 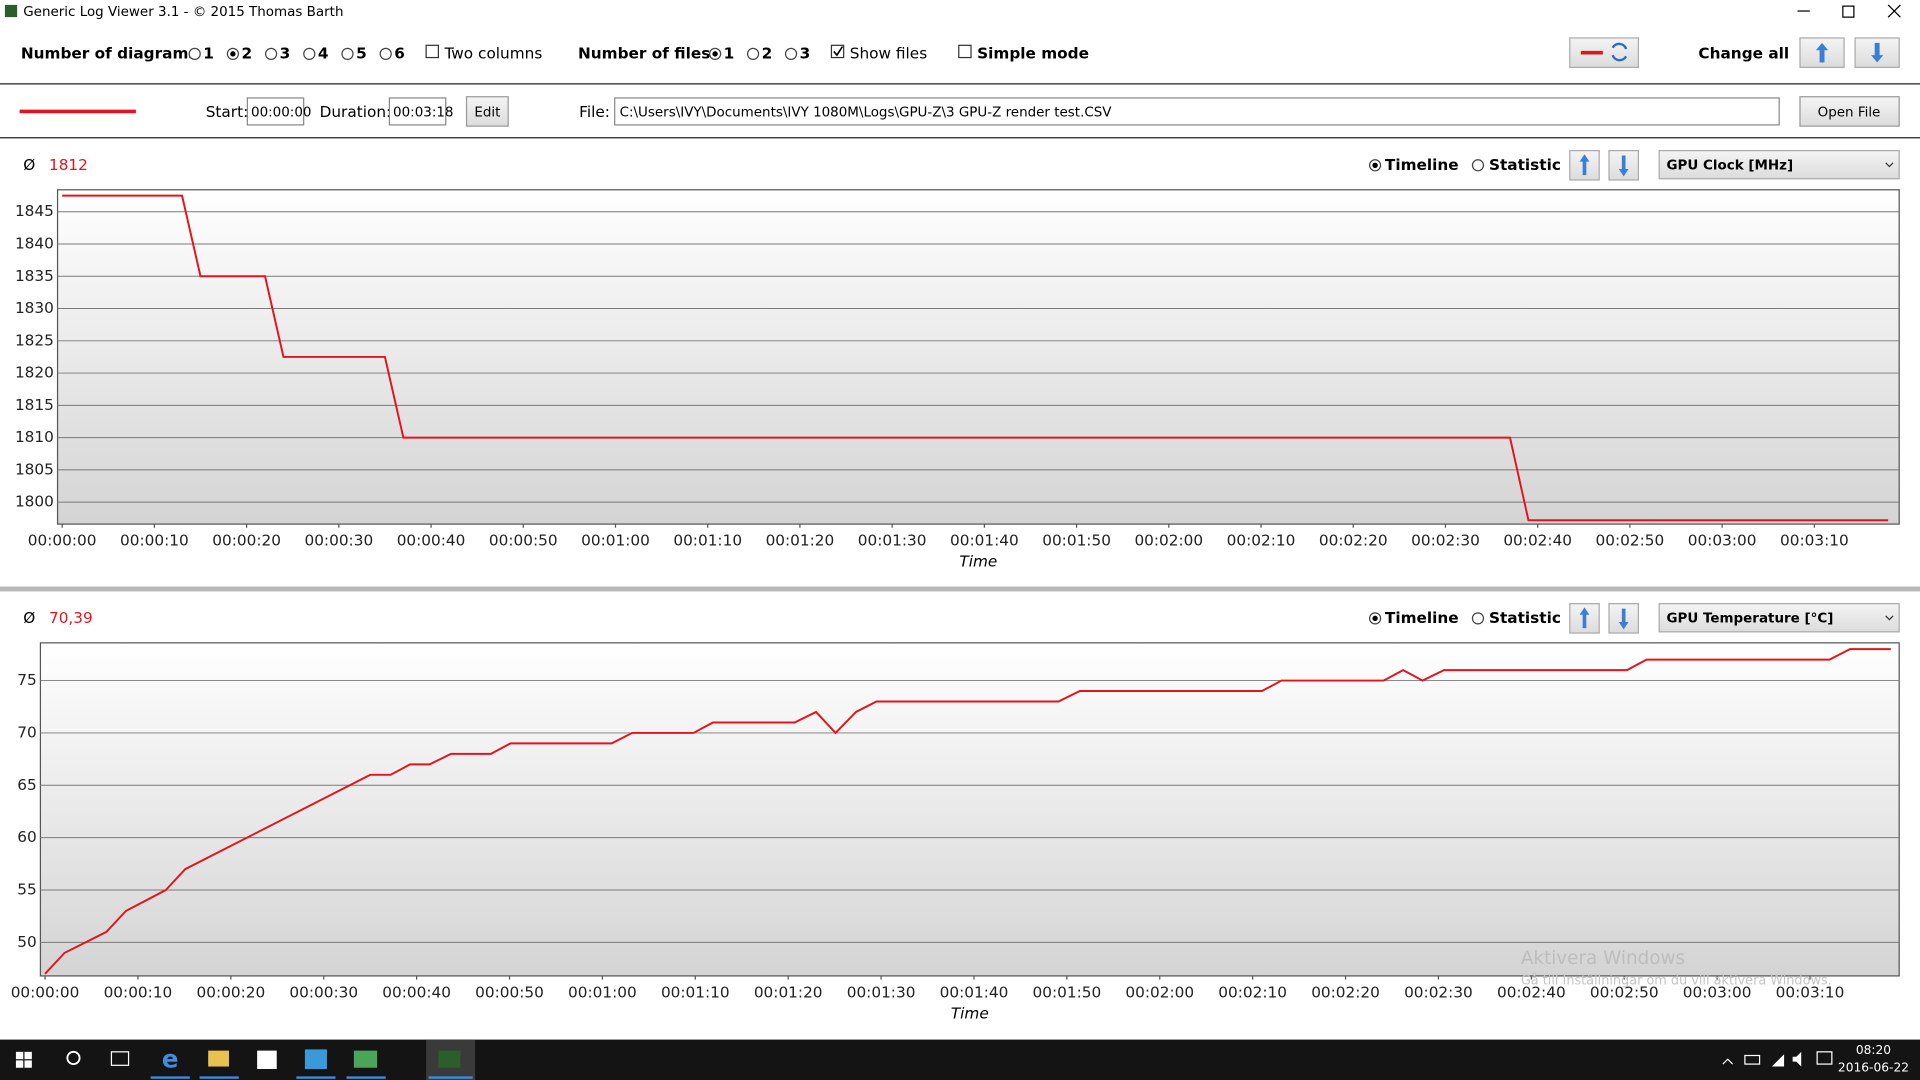 I want to click on x-tick-label: 00:02:50, so click(x=1624, y=993).